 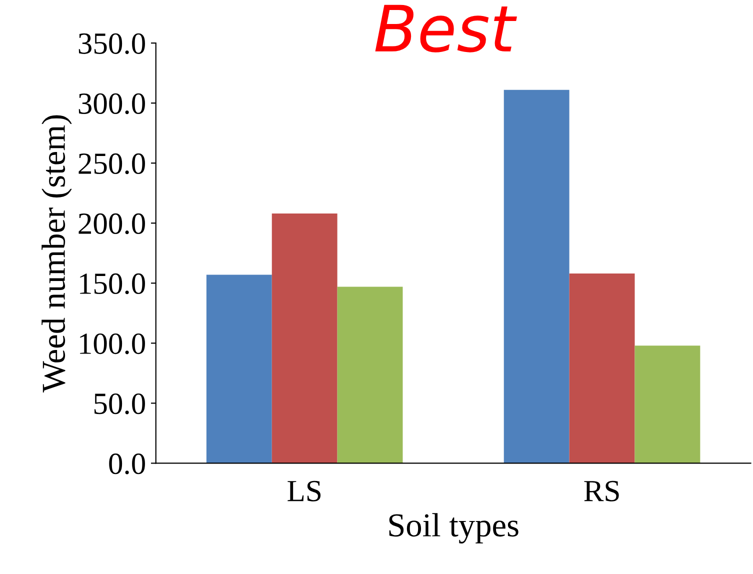 I want to click on y-tick-label: 300.0, so click(x=111, y=103).